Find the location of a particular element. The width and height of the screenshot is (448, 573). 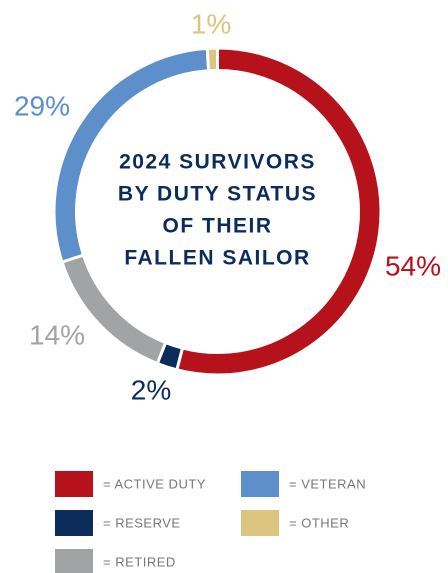

value-label: 54% is located at coordinates (413, 265).